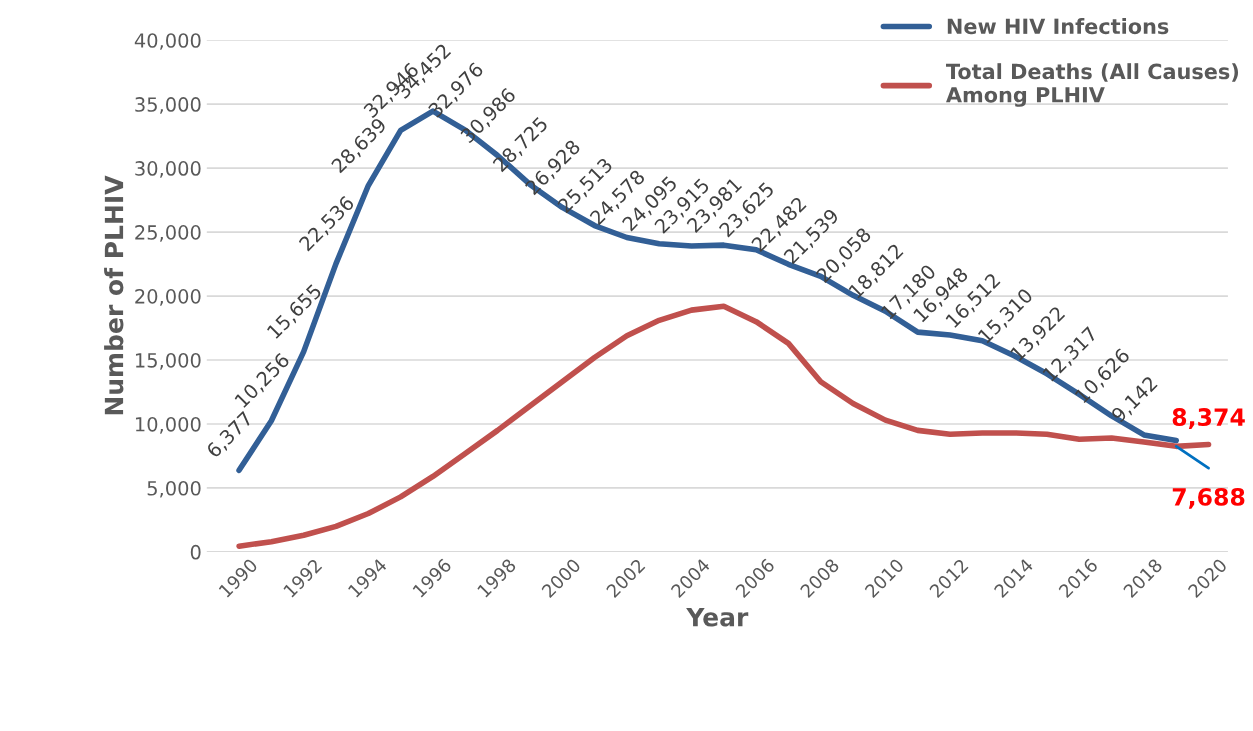 The height and width of the screenshot is (731, 1253). Describe the element at coordinates (168, 361) in the screenshot. I see `y-tick-label: 15,000` at that location.